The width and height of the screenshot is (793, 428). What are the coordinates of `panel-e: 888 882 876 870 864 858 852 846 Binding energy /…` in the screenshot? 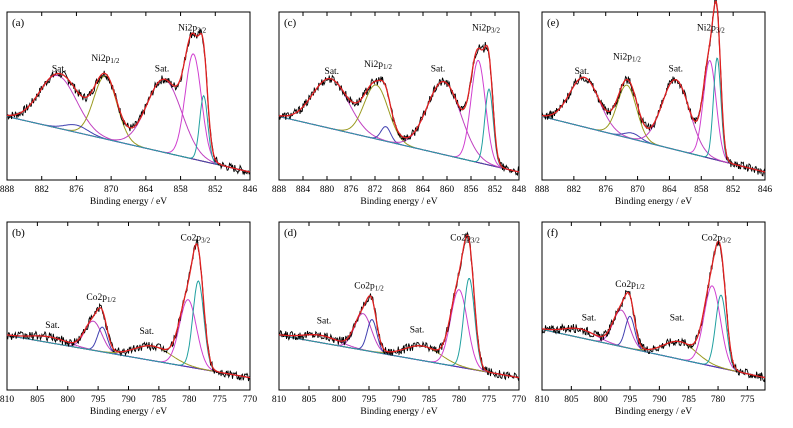 It's located at (653, 103).